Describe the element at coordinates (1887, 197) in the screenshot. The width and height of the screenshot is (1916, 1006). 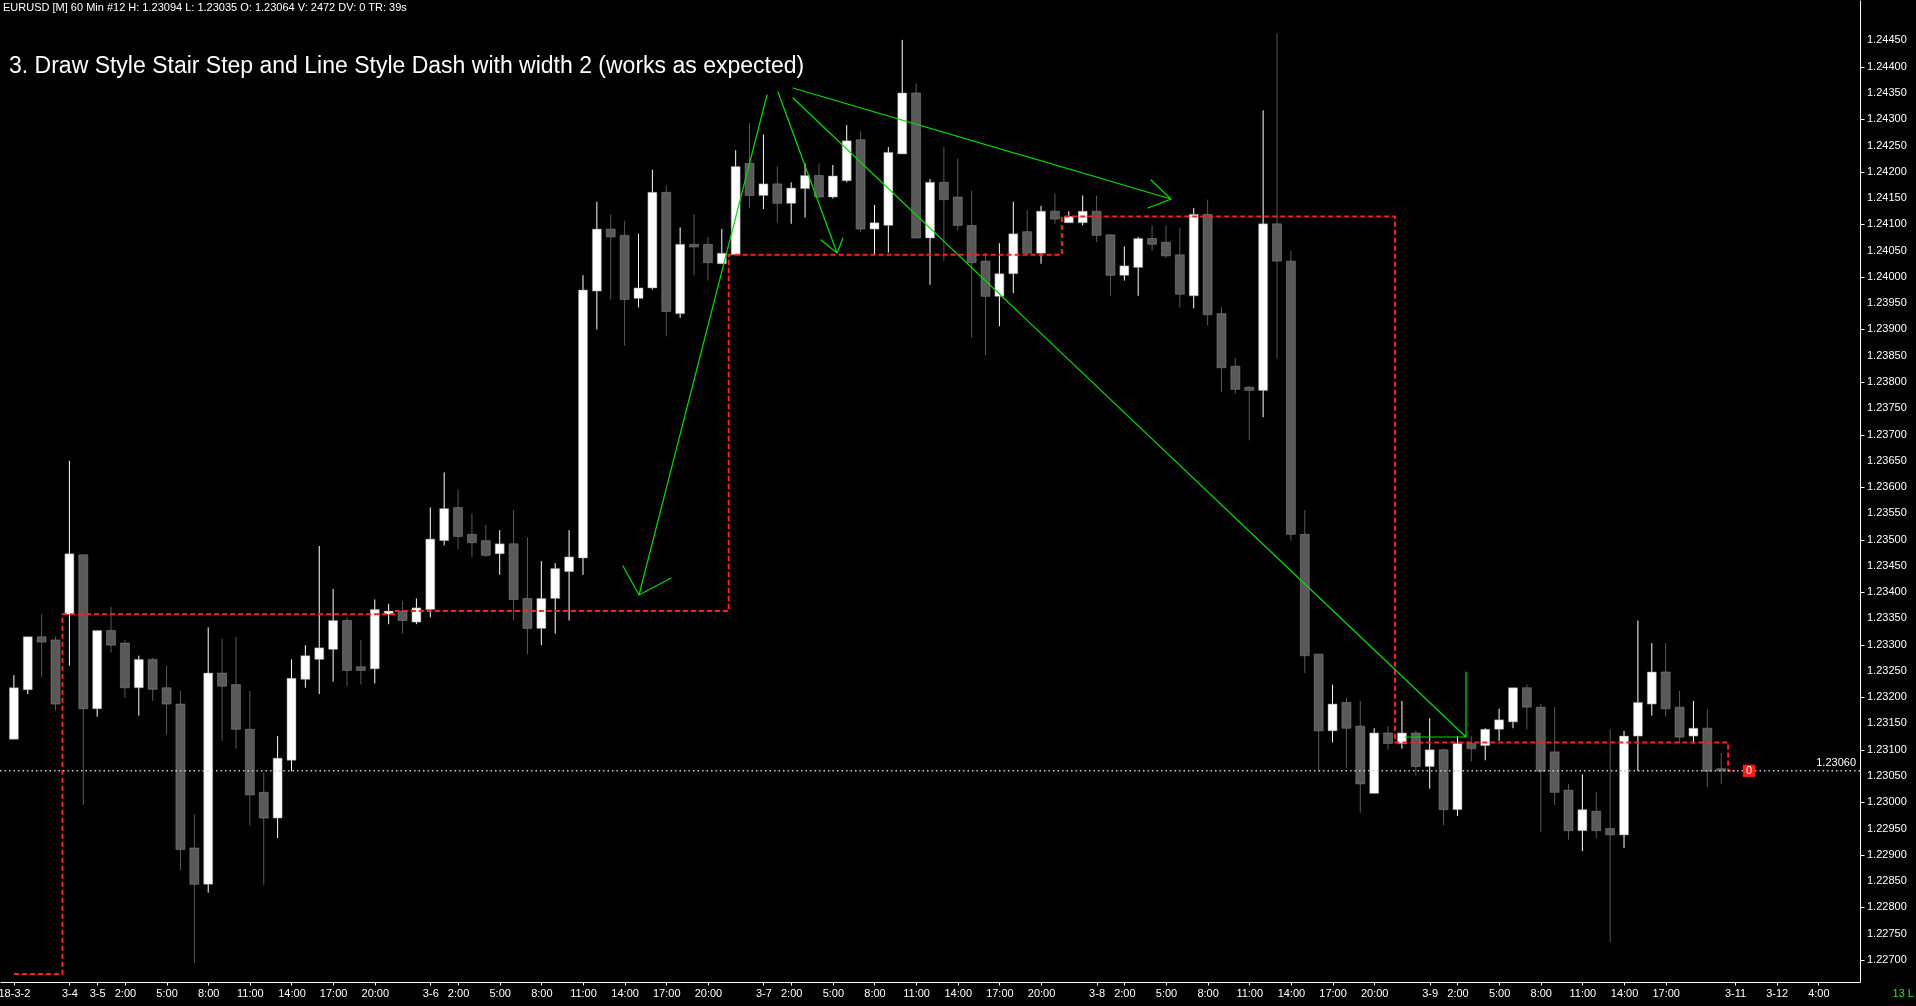
I see `y-tick-label: 1.24150` at that location.